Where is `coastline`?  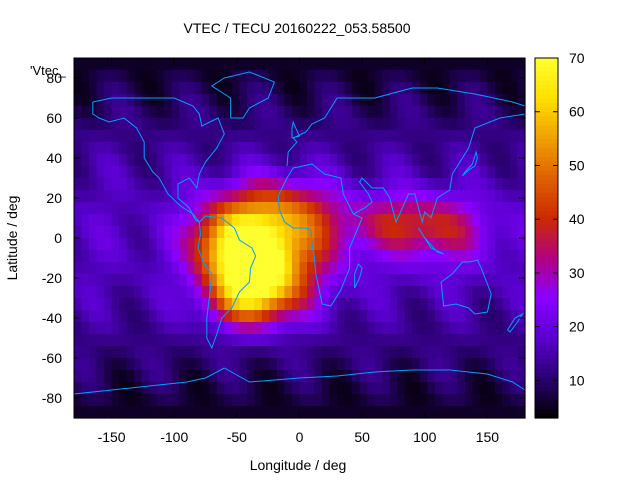
coastline is located at coordinates (320, 235).